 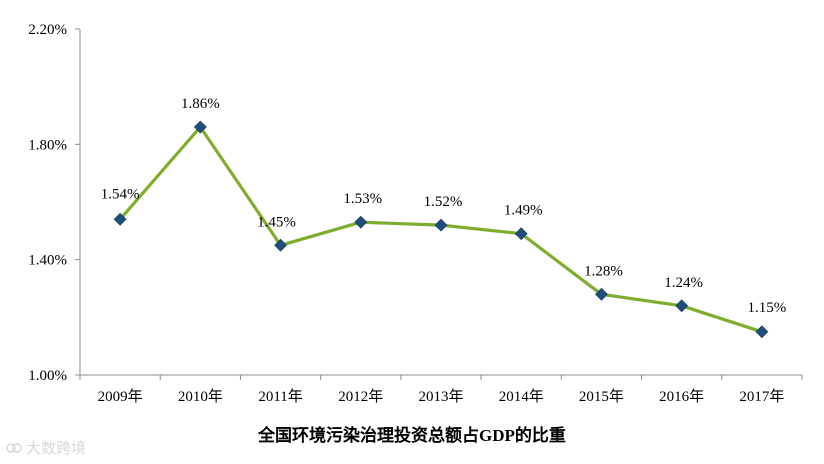 What do you see at coordinates (601, 396) in the screenshot?
I see `x-tick-label: 2015年` at bounding box center [601, 396].